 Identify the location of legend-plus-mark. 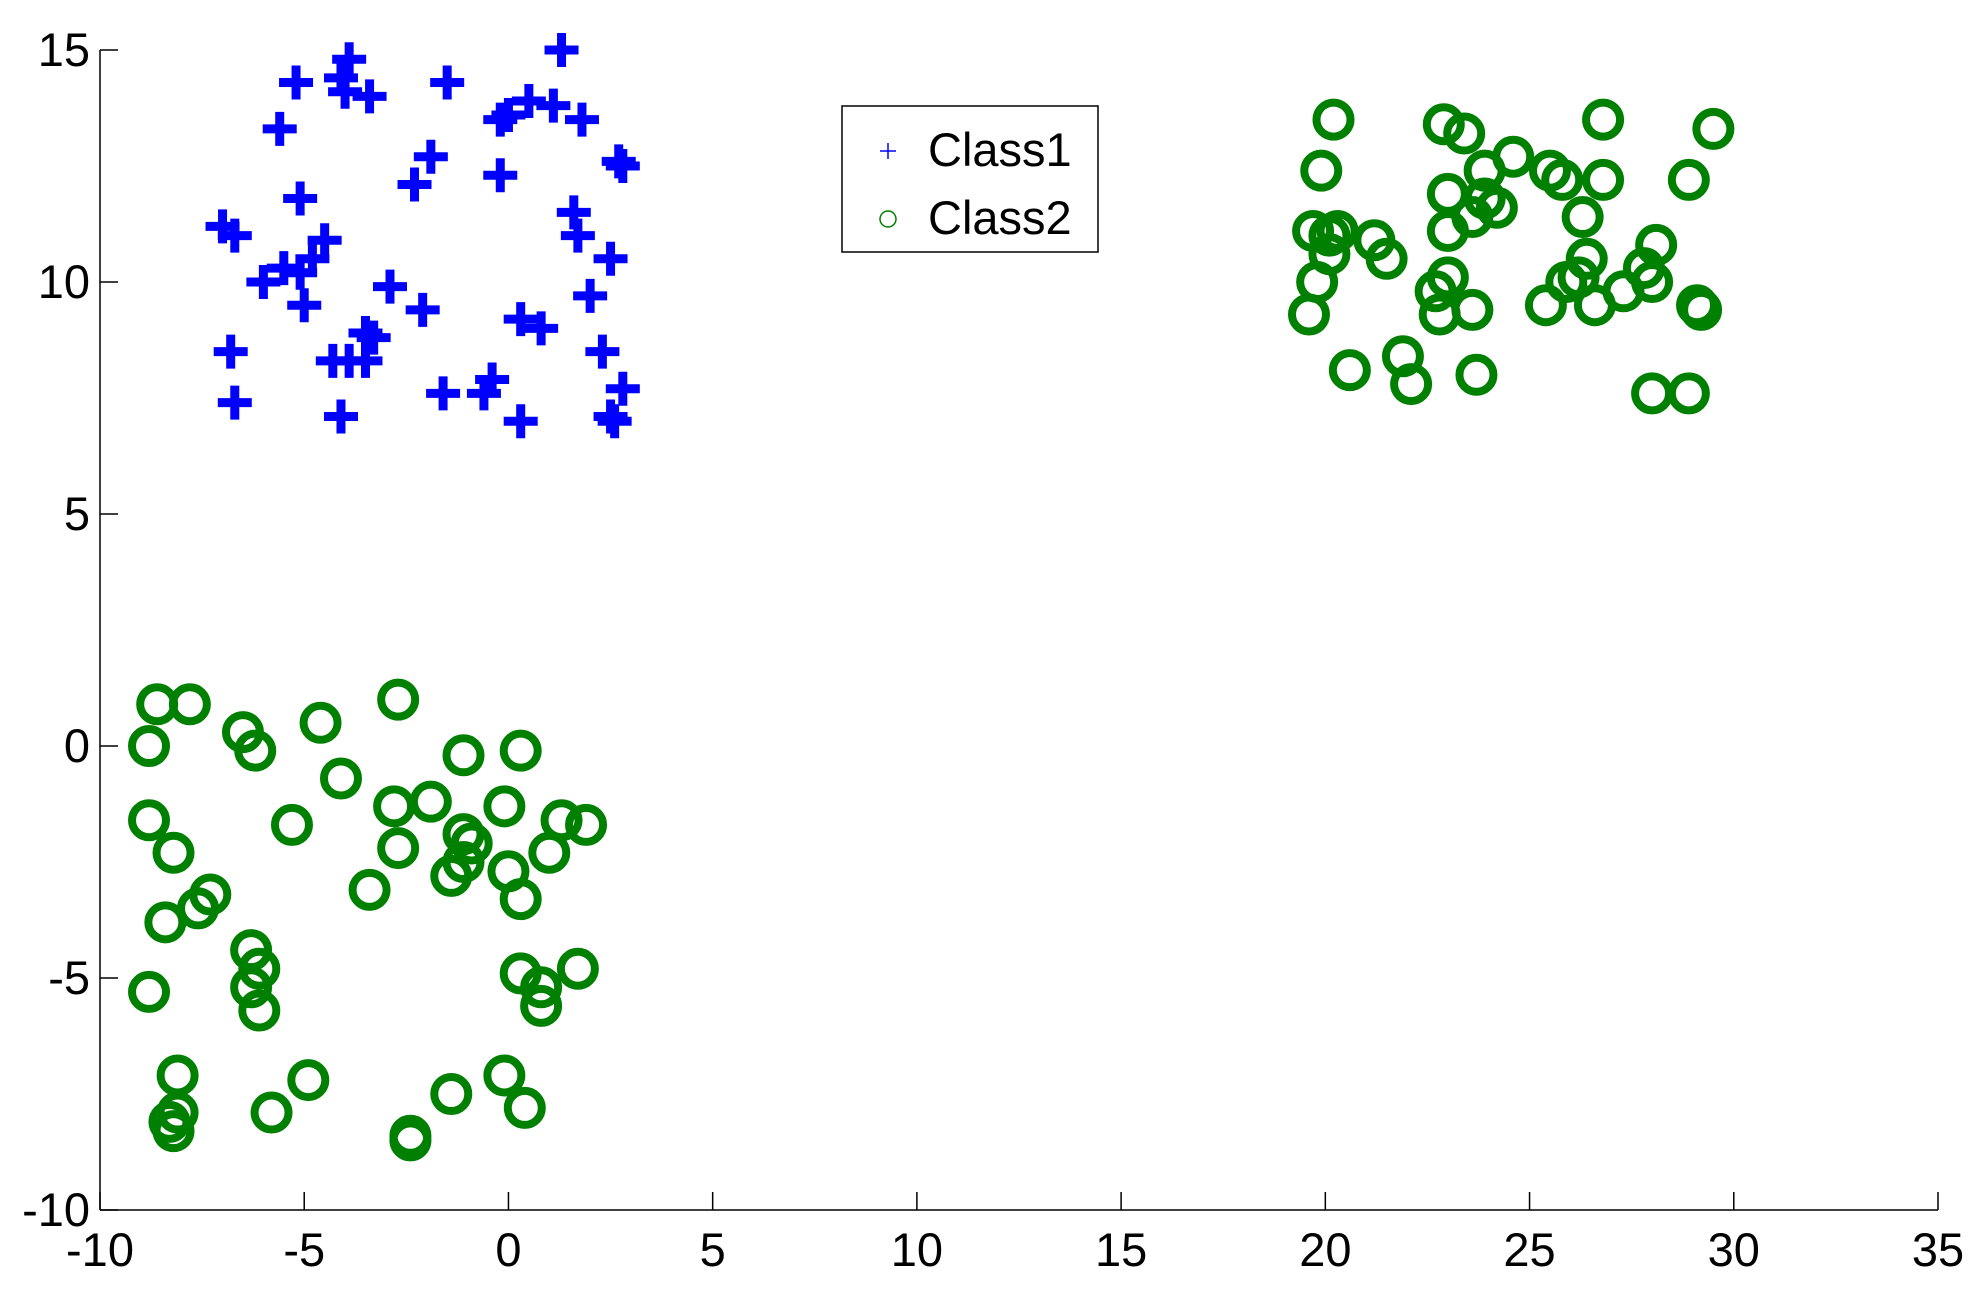
(888, 151).